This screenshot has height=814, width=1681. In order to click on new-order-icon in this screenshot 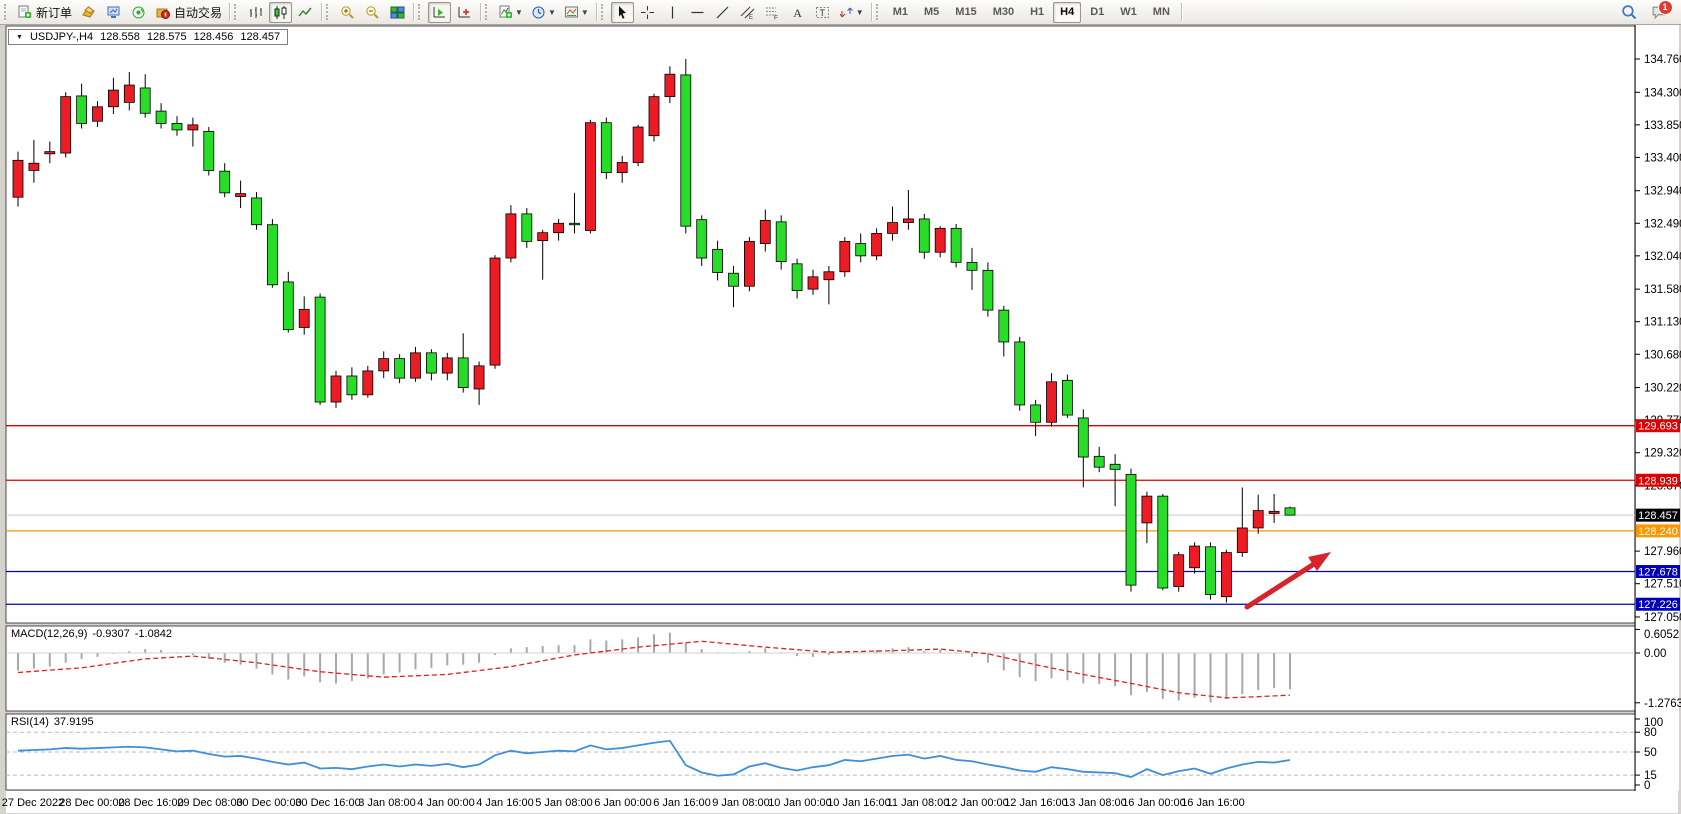, I will do `click(24, 12)`.